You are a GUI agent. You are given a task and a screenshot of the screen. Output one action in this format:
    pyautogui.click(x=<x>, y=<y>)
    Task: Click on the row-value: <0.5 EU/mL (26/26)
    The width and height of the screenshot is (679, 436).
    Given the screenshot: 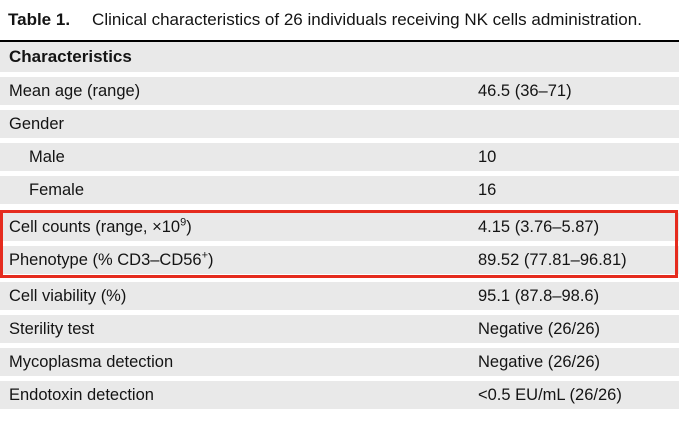 What is the action you would take?
    pyautogui.click(x=550, y=395)
    